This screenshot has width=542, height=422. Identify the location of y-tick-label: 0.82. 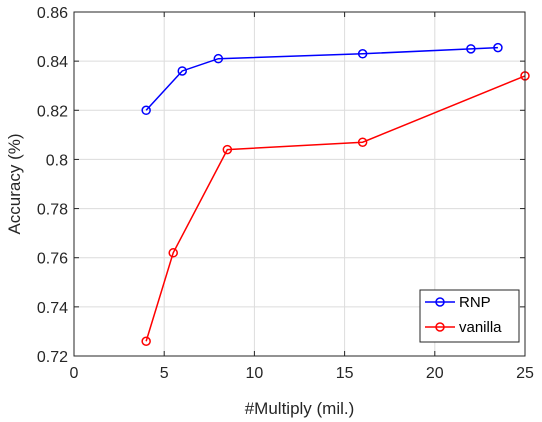
(52, 111).